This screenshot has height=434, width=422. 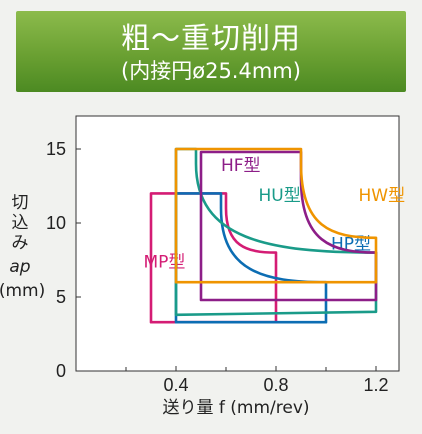 I want to click on ytick-label-1: 5, so click(x=61, y=297).